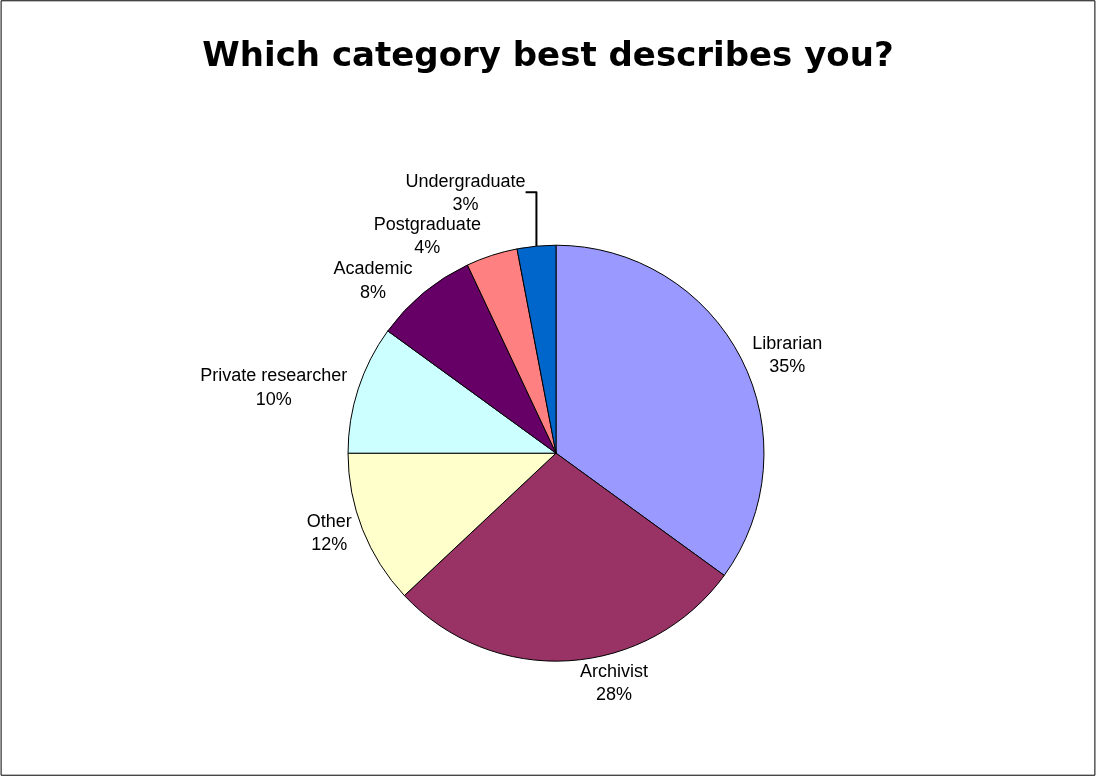 This screenshot has width=1096, height=776. I want to click on slice-label: Private researcher, so click(274, 375).